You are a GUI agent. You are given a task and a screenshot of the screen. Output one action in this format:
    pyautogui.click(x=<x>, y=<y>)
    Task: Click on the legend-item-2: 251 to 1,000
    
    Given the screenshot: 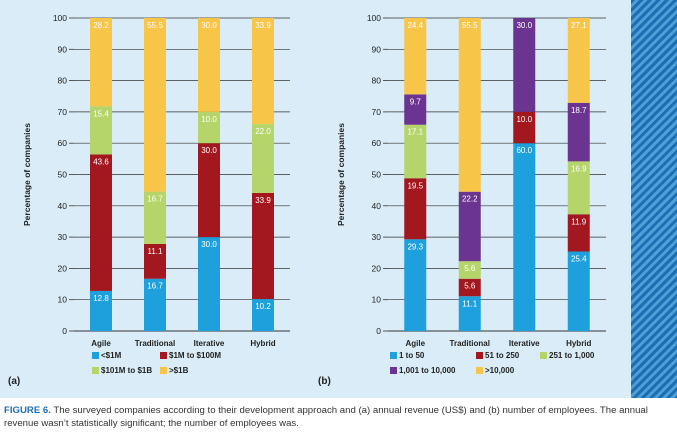 What is the action you would take?
    pyautogui.click(x=567, y=355)
    